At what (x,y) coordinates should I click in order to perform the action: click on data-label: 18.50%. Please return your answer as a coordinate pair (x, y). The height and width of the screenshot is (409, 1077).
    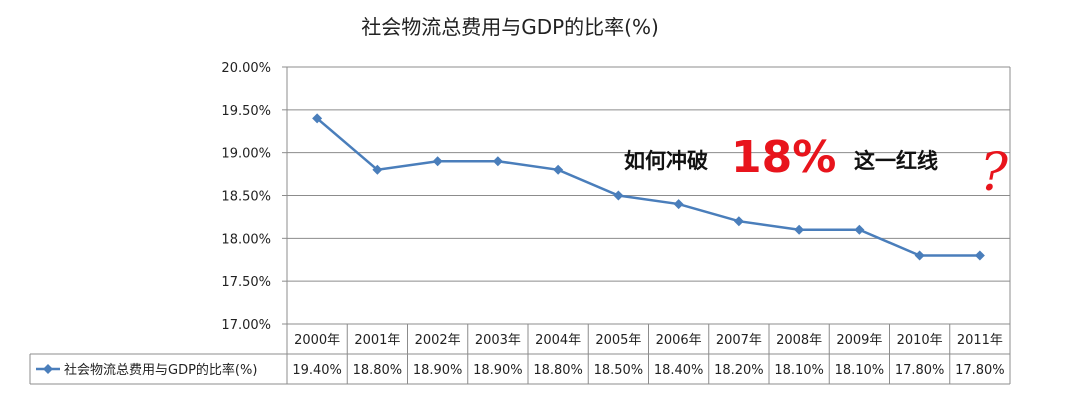
    Looking at the image, I should click on (619, 370).